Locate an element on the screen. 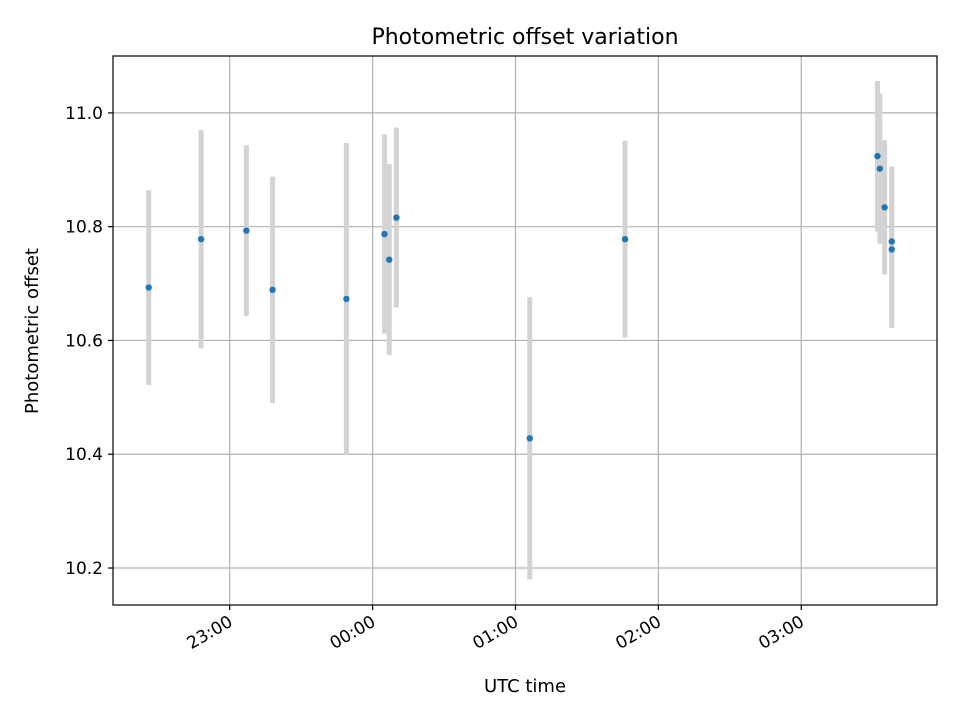 This screenshot has width=960, height=720. y-tick-label: 10.6 is located at coordinates (84, 341).